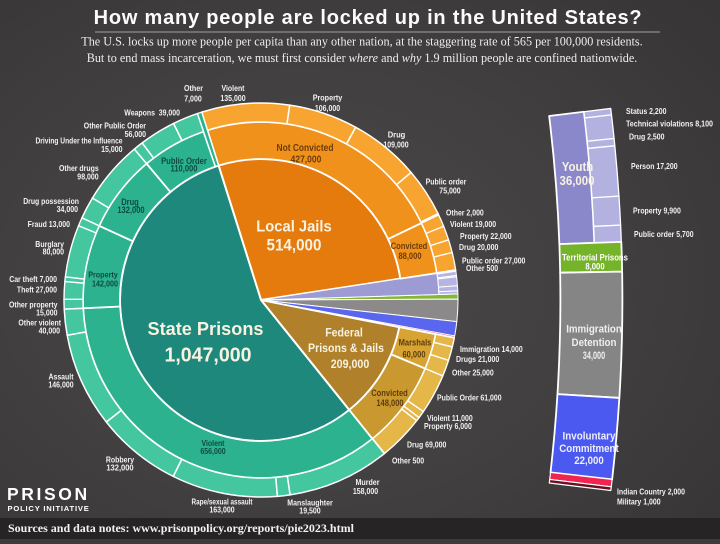 The width and height of the screenshot is (720, 544). Describe the element at coordinates (328, 108) in the screenshot. I see `svg-text: 106,000` at that location.